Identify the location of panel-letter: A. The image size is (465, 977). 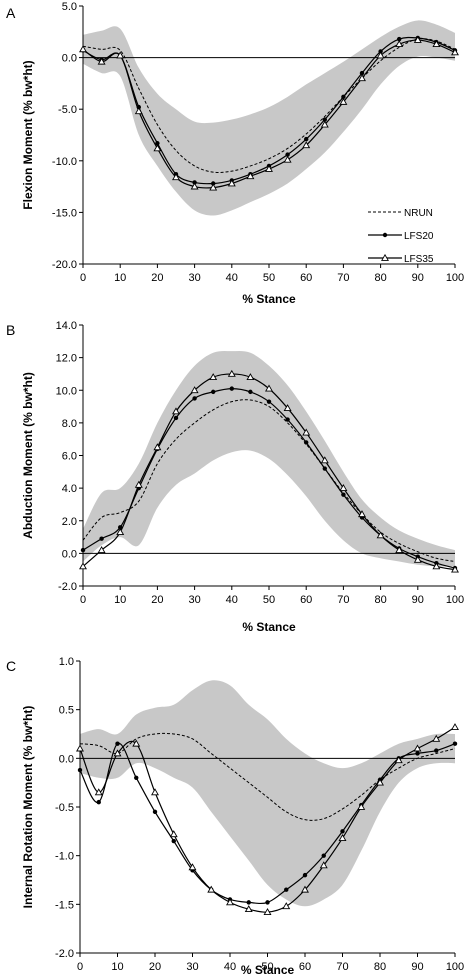
(11, 13).